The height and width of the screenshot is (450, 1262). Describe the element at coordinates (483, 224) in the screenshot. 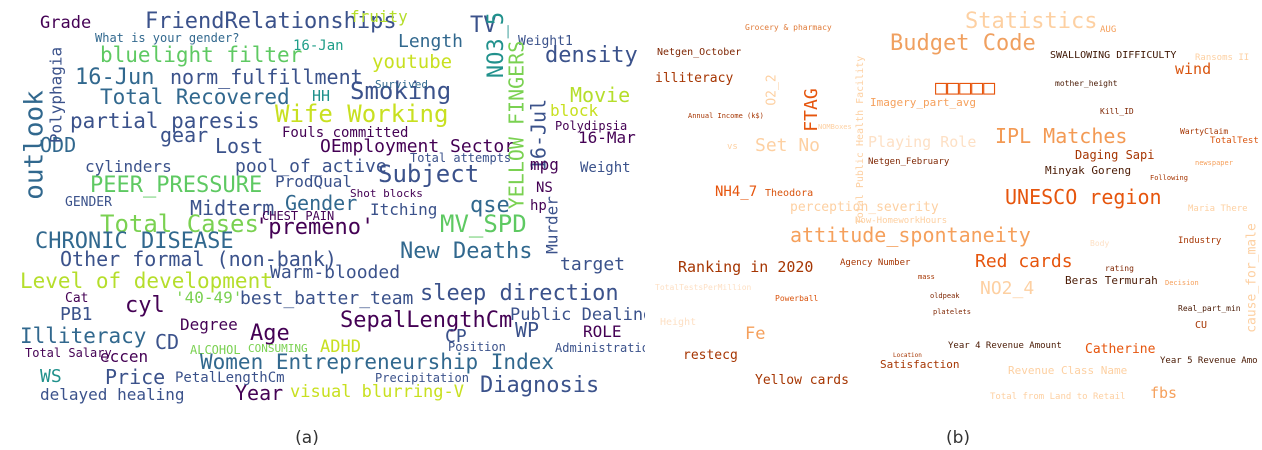

I see `word: MV_SPD` at that location.